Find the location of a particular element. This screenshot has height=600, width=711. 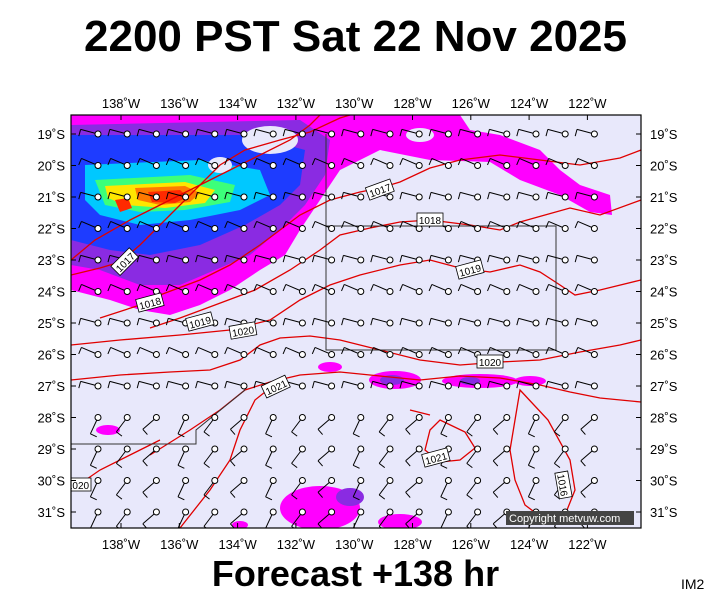

image-code: IM2 is located at coordinates (693, 584).